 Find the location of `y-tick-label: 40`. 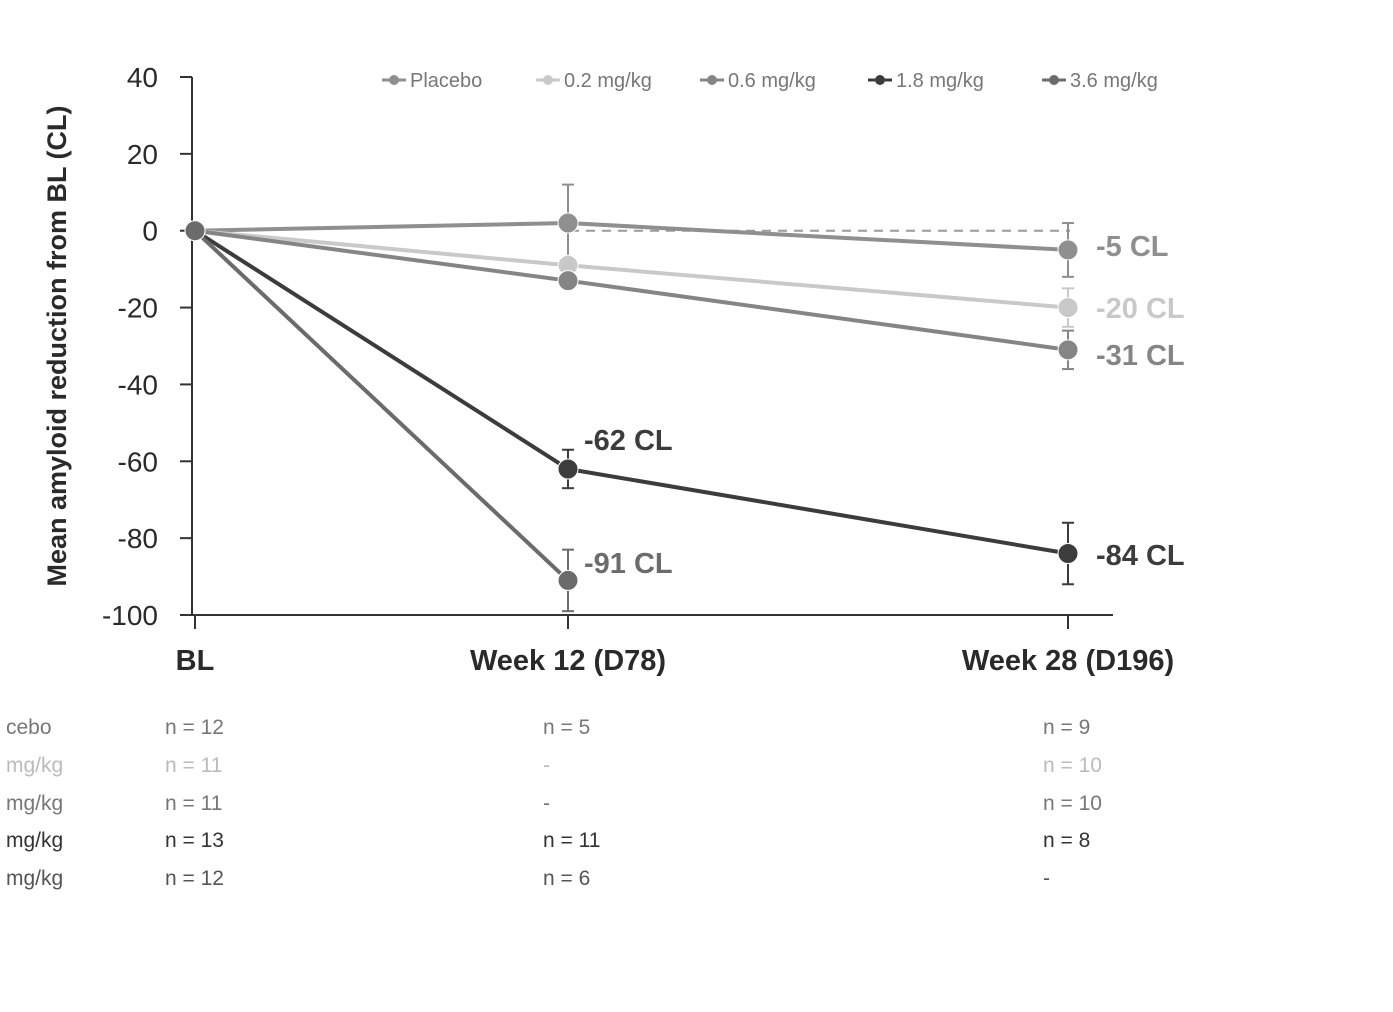

y-tick-label: 40 is located at coordinates (142, 77).